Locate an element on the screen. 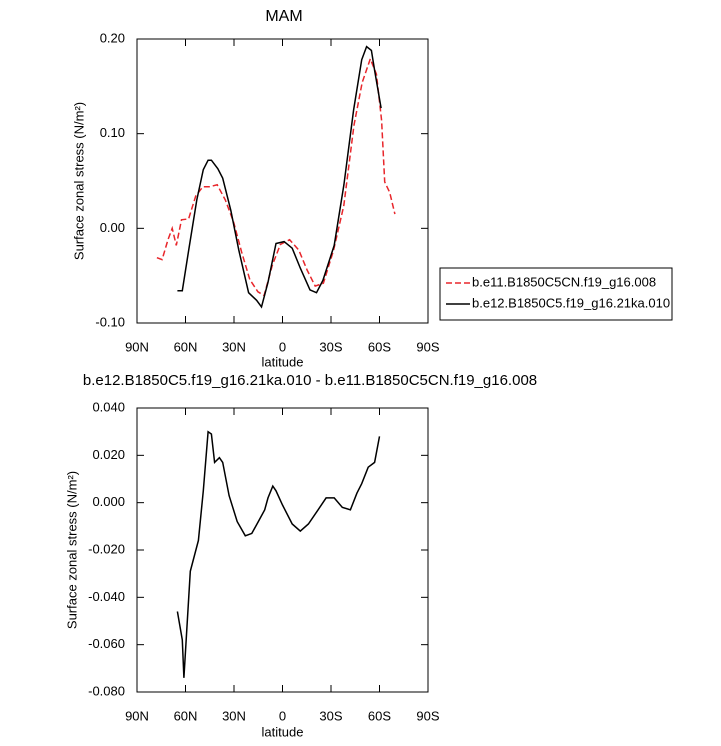 The width and height of the screenshot is (721, 746). y-tick-label: 0.020 is located at coordinates (108, 454).